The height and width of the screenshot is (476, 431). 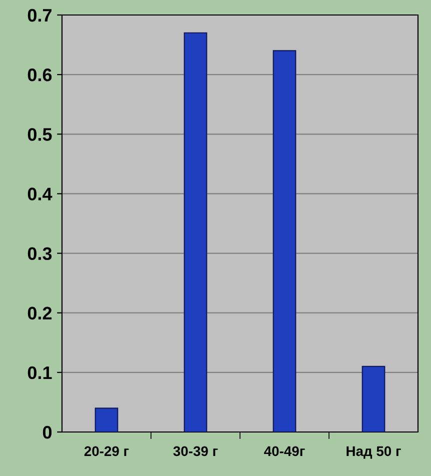 What do you see at coordinates (40, 194) in the screenshot?
I see `y-tick-label: 0.4` at bounding box center [40, 194].